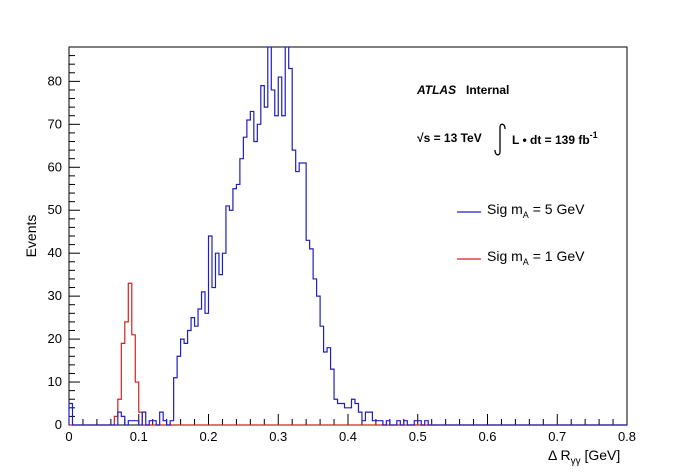 The width and height of the screenshot is (696, 472). Describe the element at coordinates (278, 436) in the screenshot. I see `x-tick-label: 0.3` at that location.